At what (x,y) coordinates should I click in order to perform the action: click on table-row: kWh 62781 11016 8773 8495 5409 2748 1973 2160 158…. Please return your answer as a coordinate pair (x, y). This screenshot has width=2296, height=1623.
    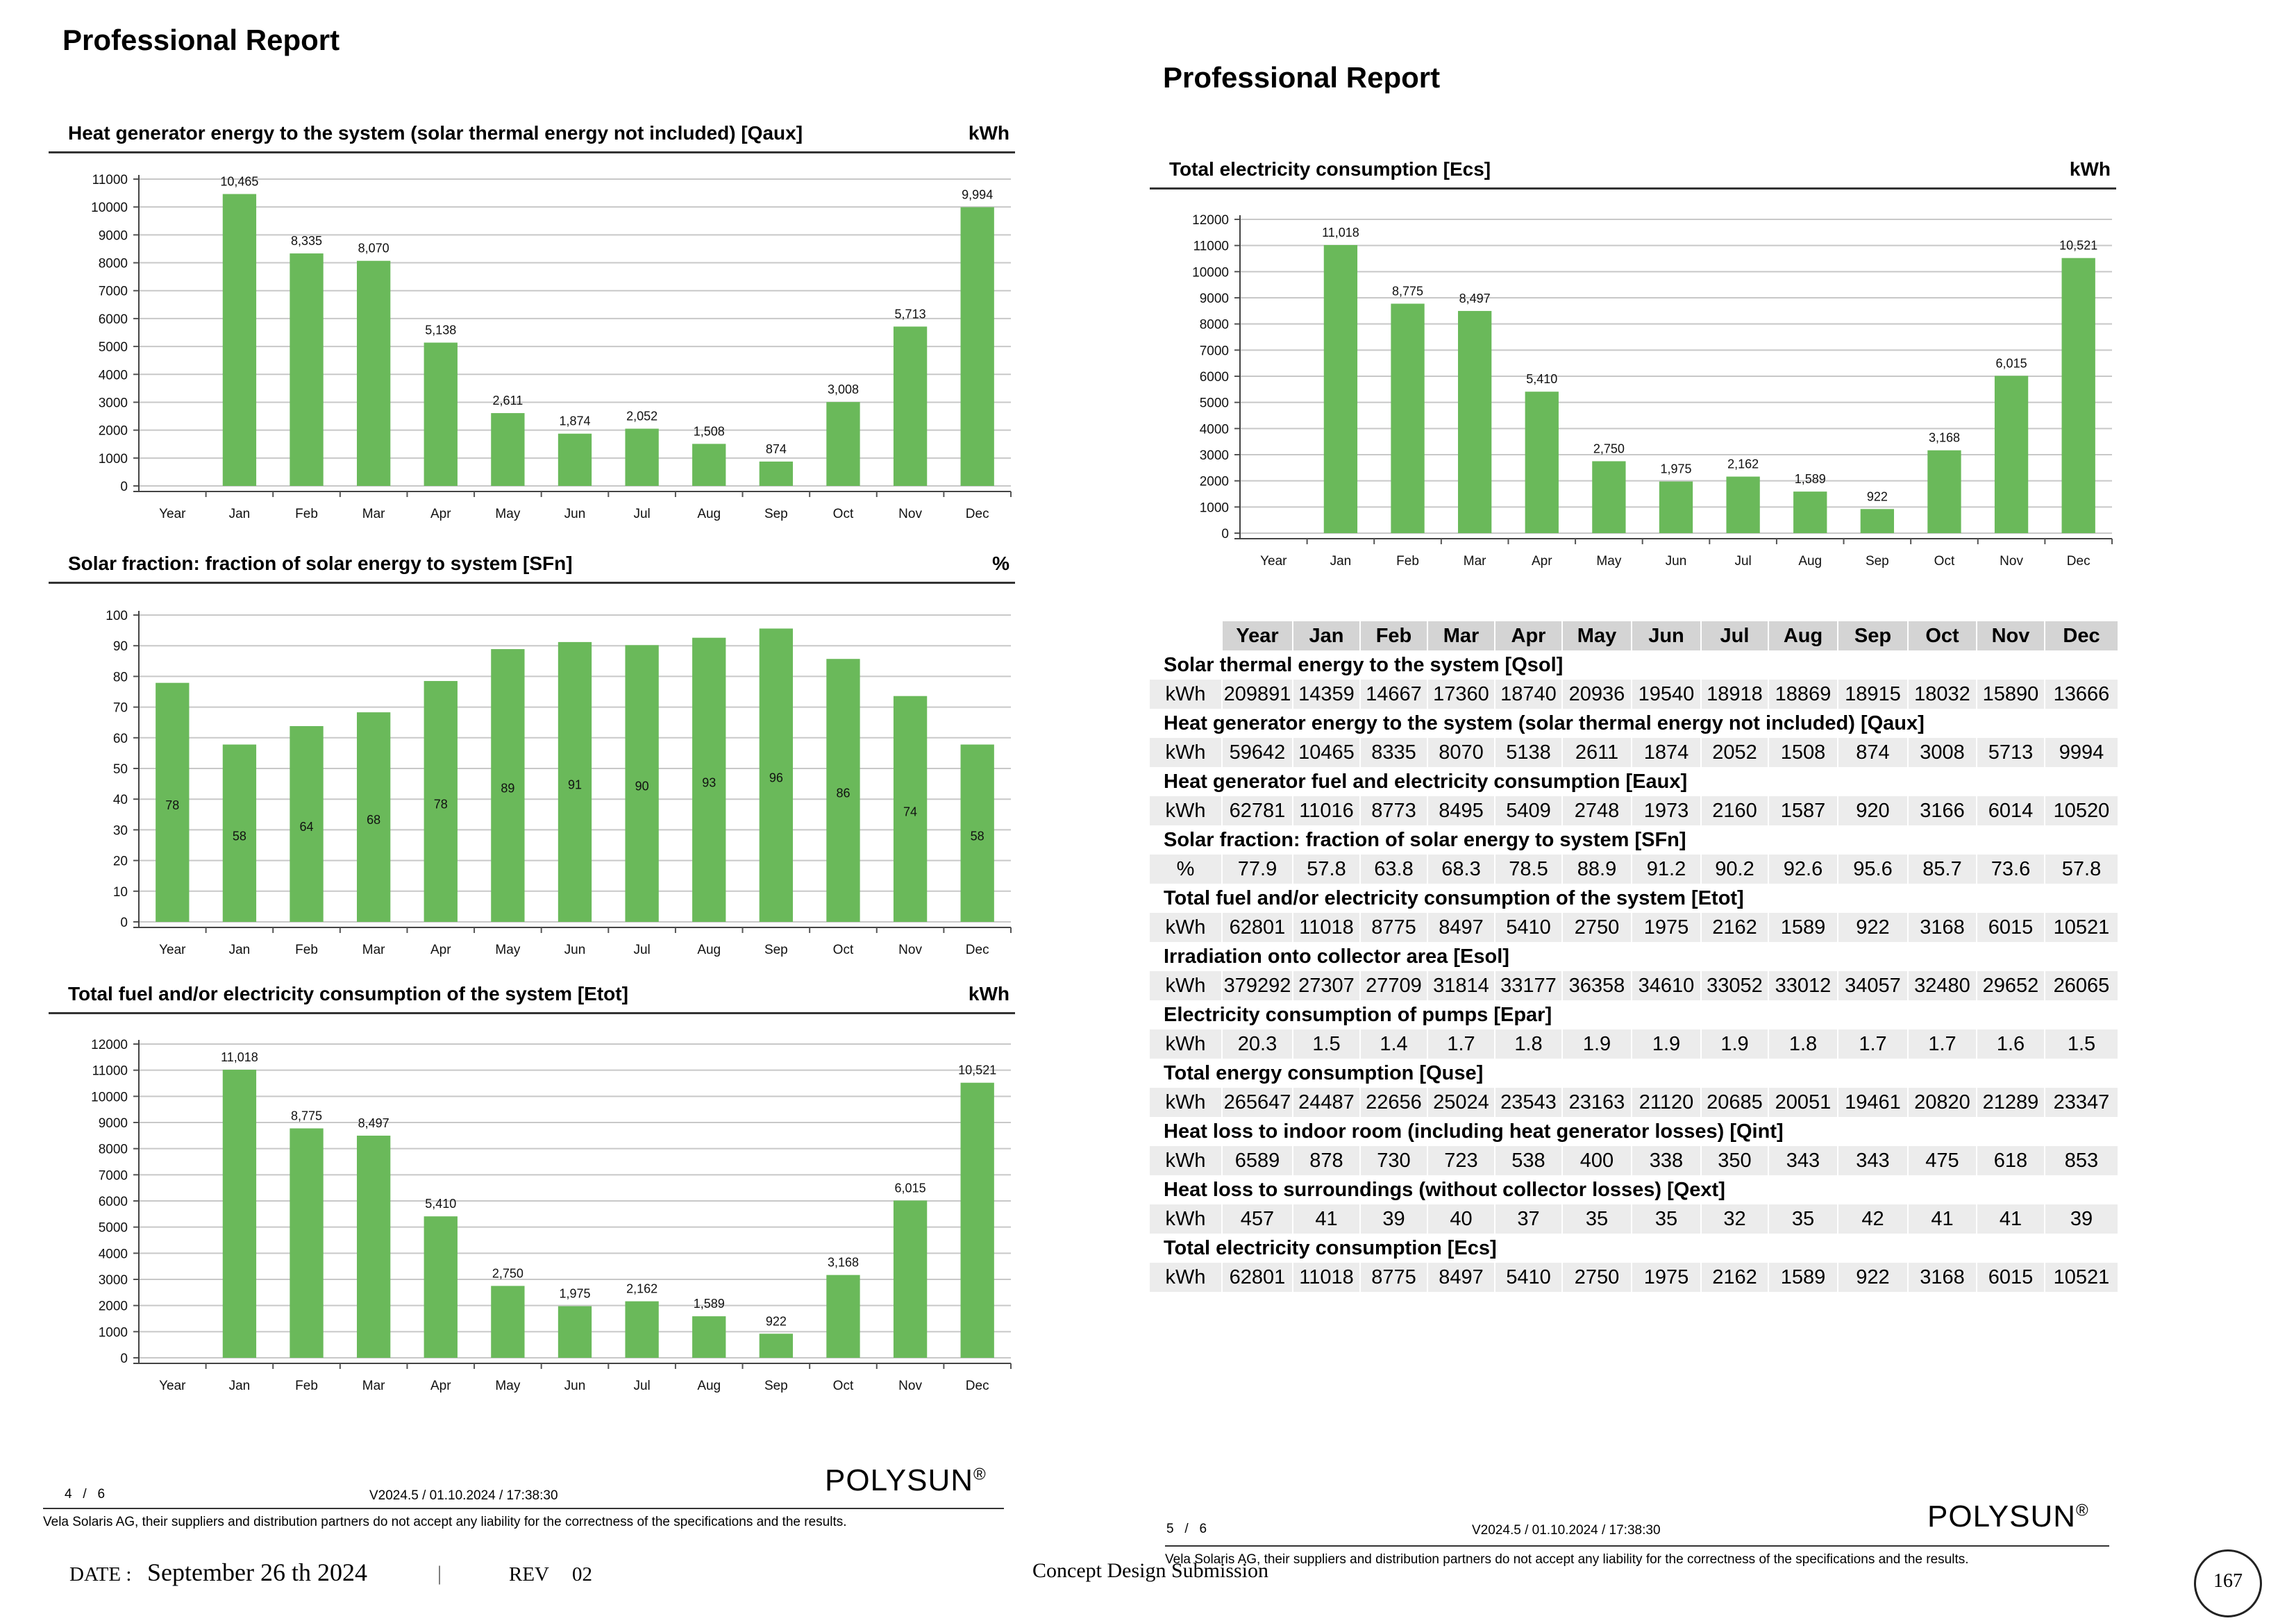
    Looking at the image, I should click on (1634, 810).